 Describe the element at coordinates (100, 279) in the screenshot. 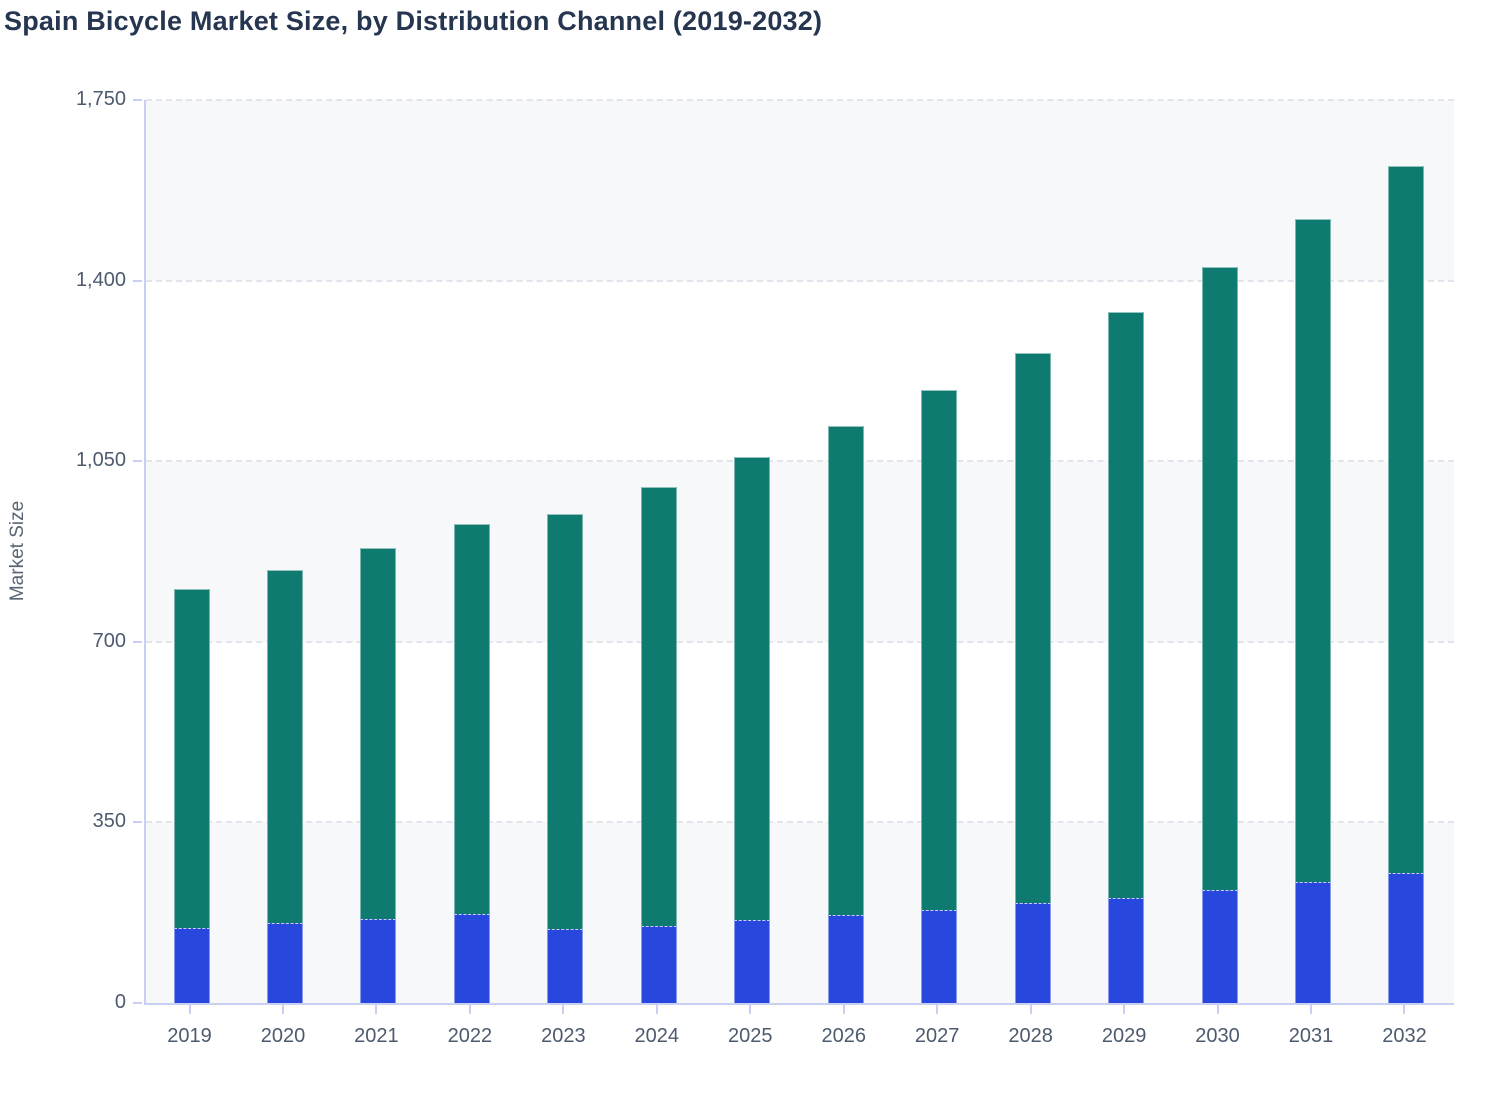

I see `y-axis-tick-label: 1,400` at that location.